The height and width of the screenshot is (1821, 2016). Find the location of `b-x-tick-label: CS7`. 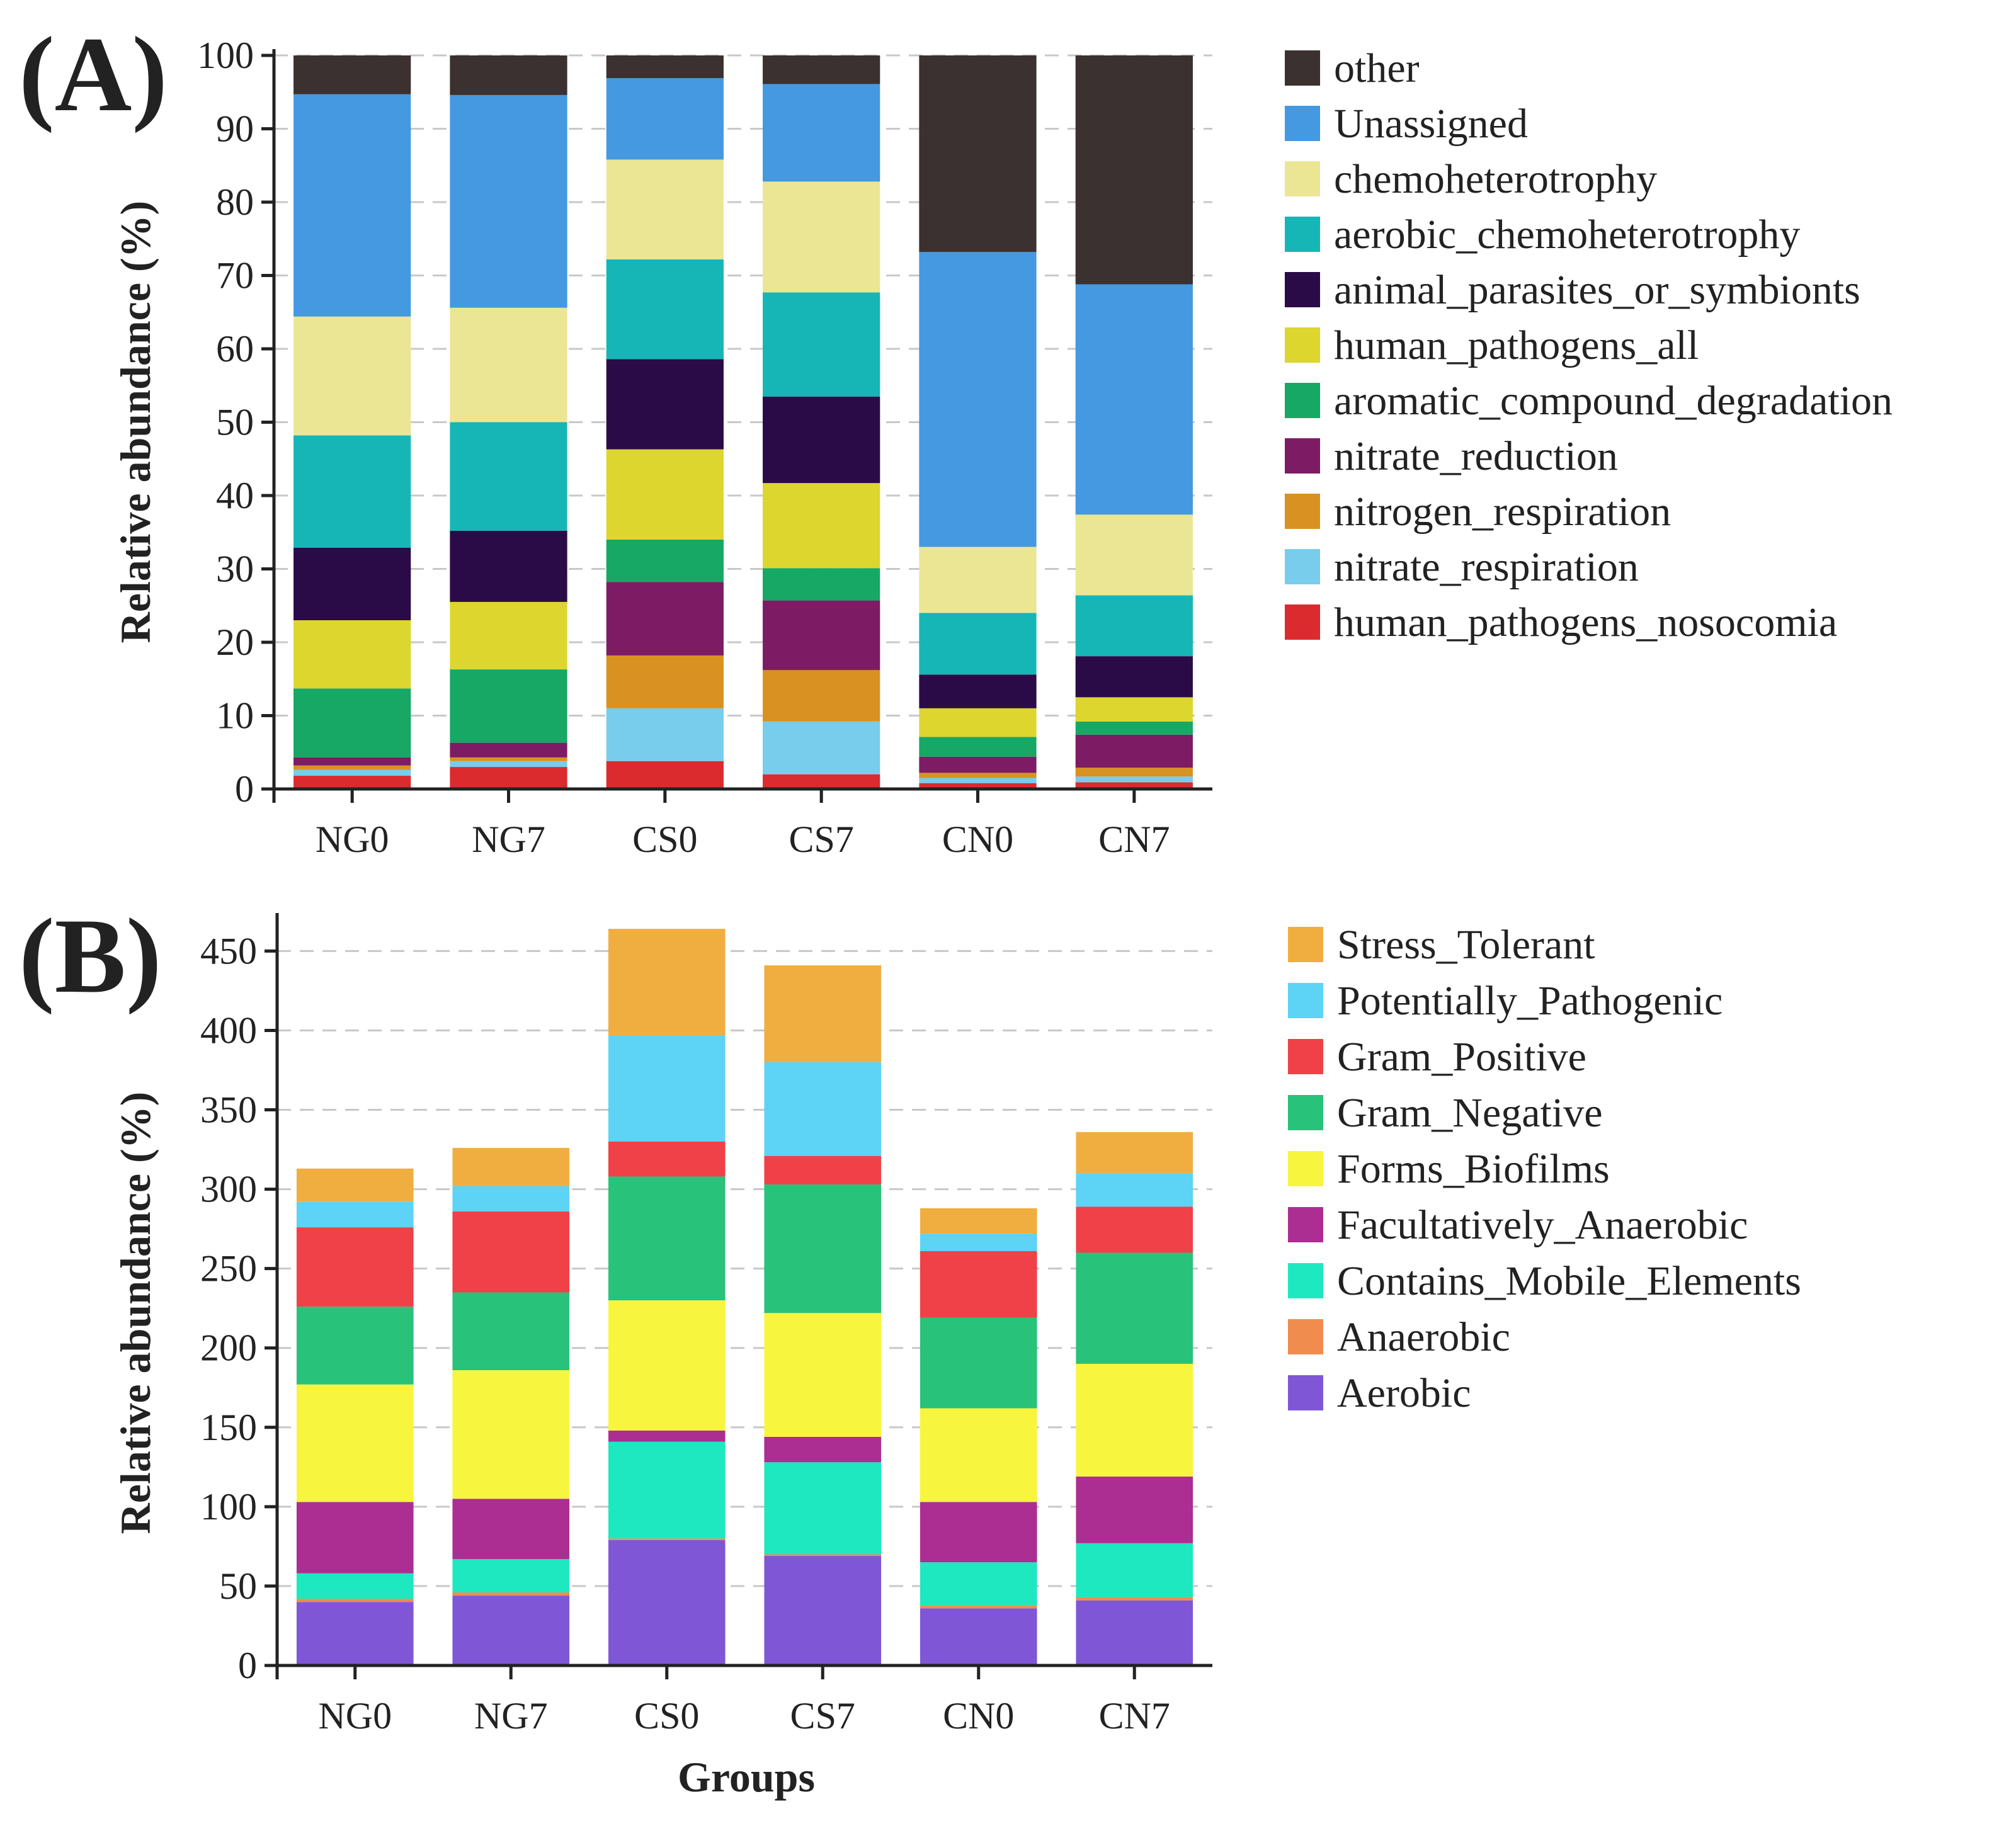

b-x-tick-label: CS7 is located at coordinates (822, 1716).